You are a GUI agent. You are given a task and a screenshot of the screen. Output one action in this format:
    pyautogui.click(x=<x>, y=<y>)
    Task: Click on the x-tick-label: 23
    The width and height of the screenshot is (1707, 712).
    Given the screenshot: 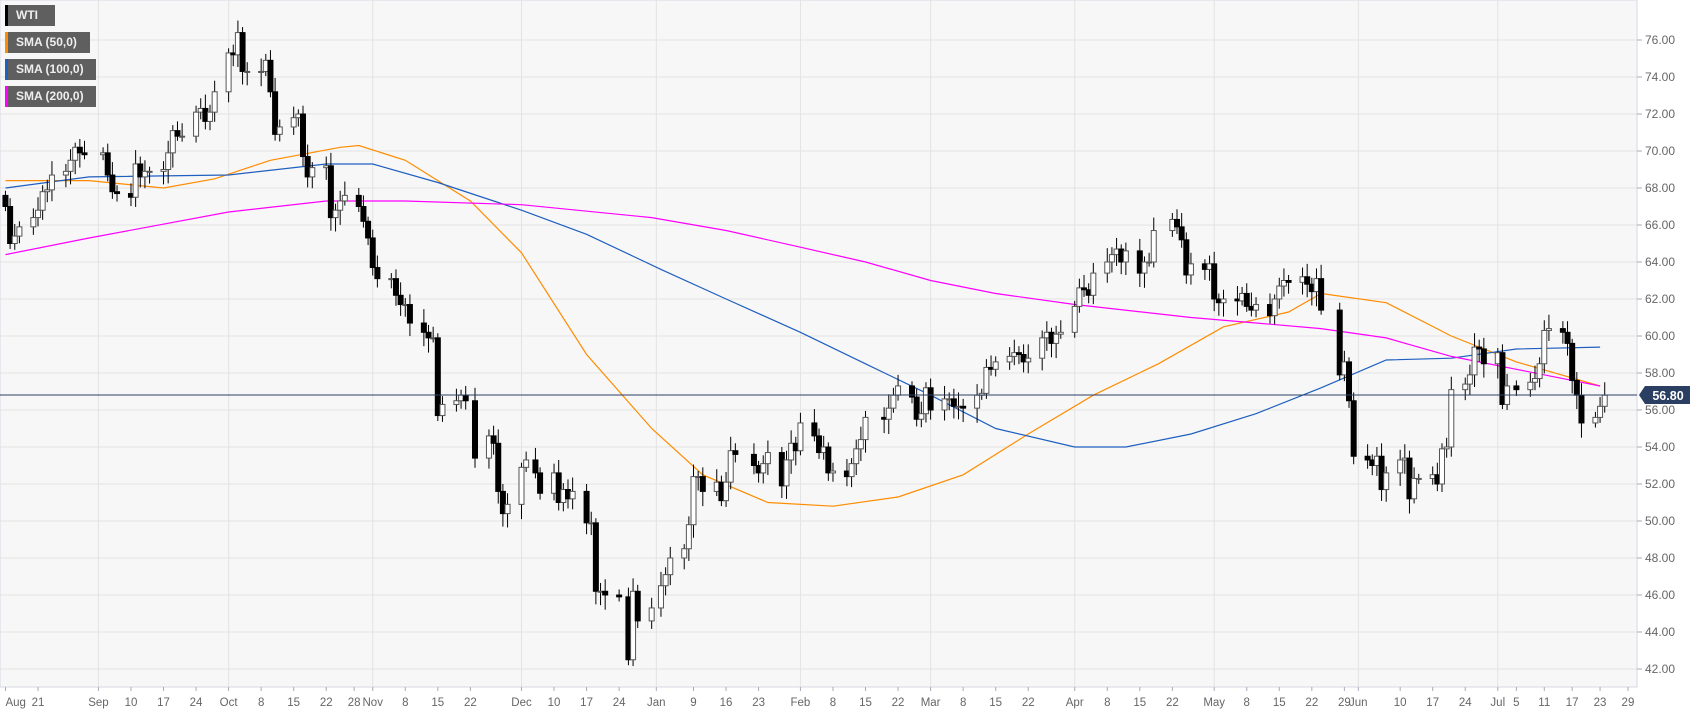 What is the action you would take?
    pyautogui.click(x=1600, y=703)
    